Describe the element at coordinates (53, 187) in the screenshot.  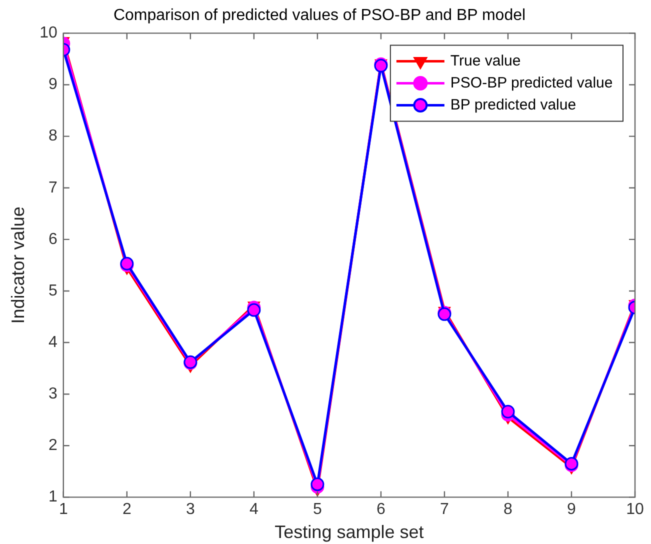
I see `y-tick-label: 7` at that location.